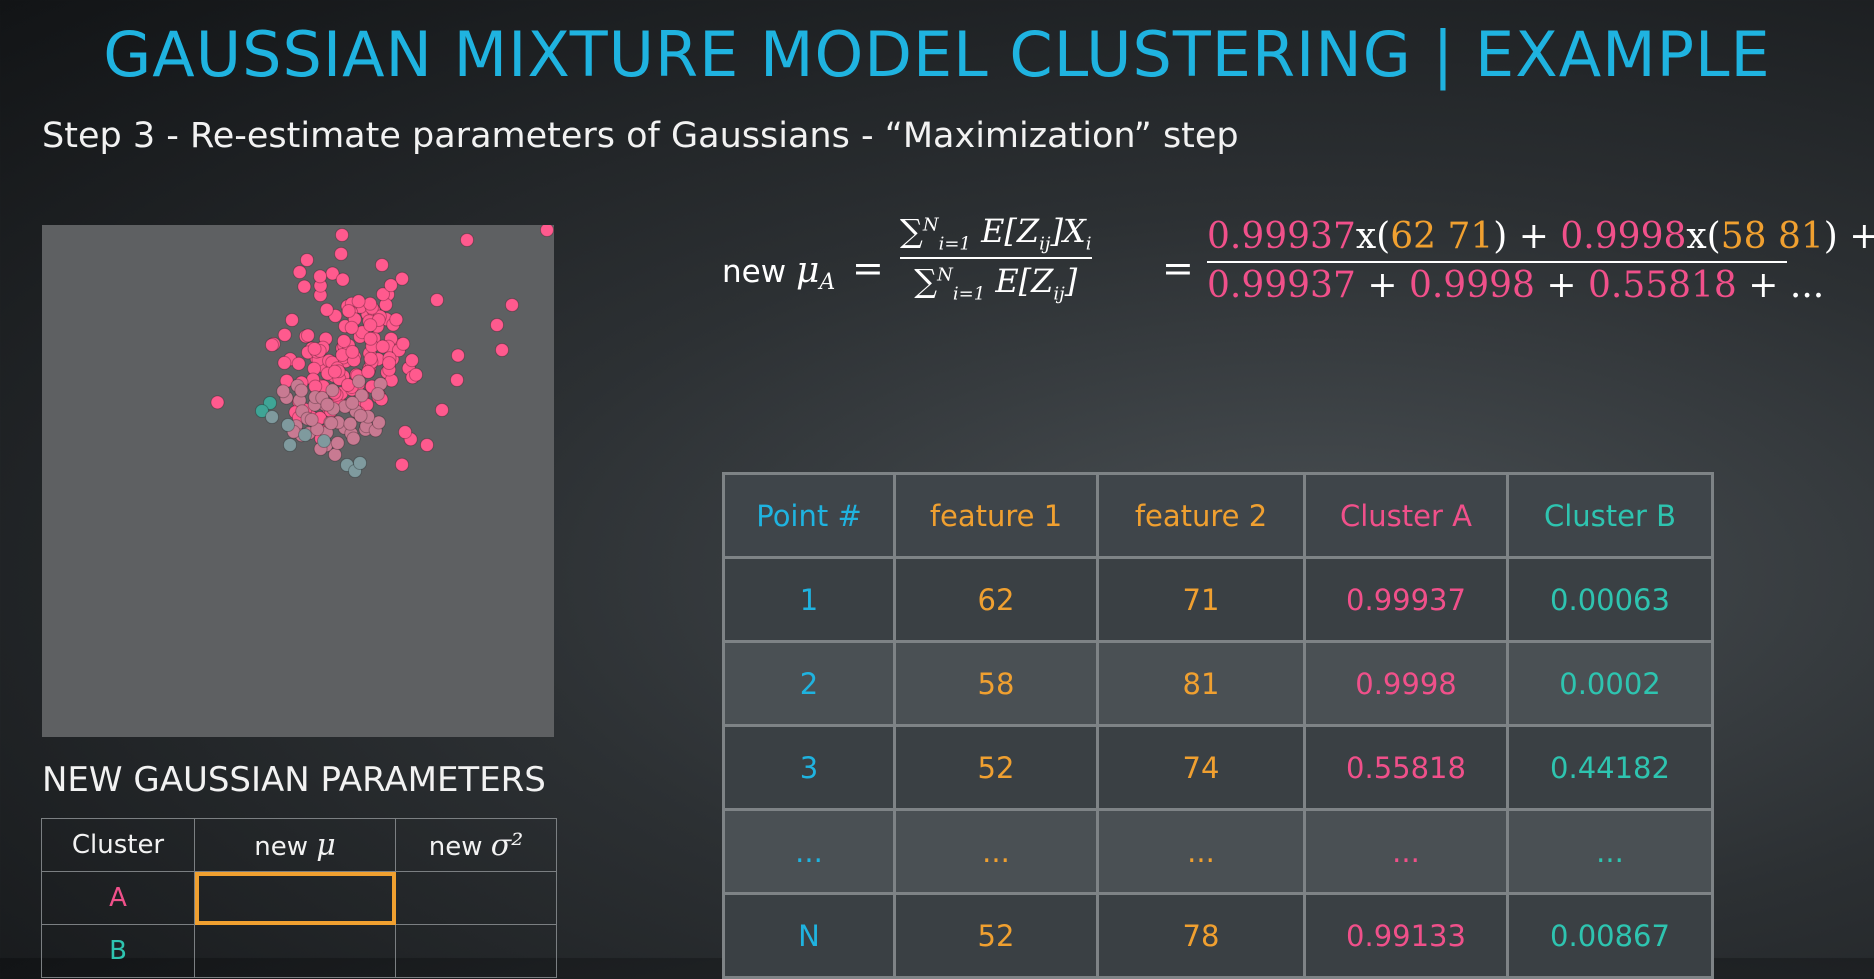  What do you see at coordinates (996, 283) in the screenshot?
I see `formula-denominator: ∑Ni=1 E[Zij]` at bounding box center [996, 283].